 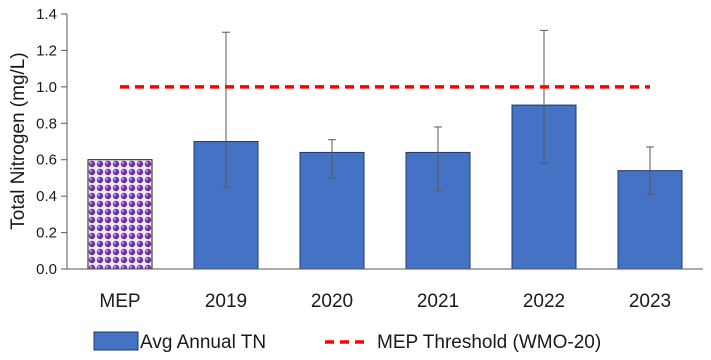 What do you see at coordinates (46, 196) in the screenshot?
I see `y-tick-label: 0.4` at bounding box center [46, 196].